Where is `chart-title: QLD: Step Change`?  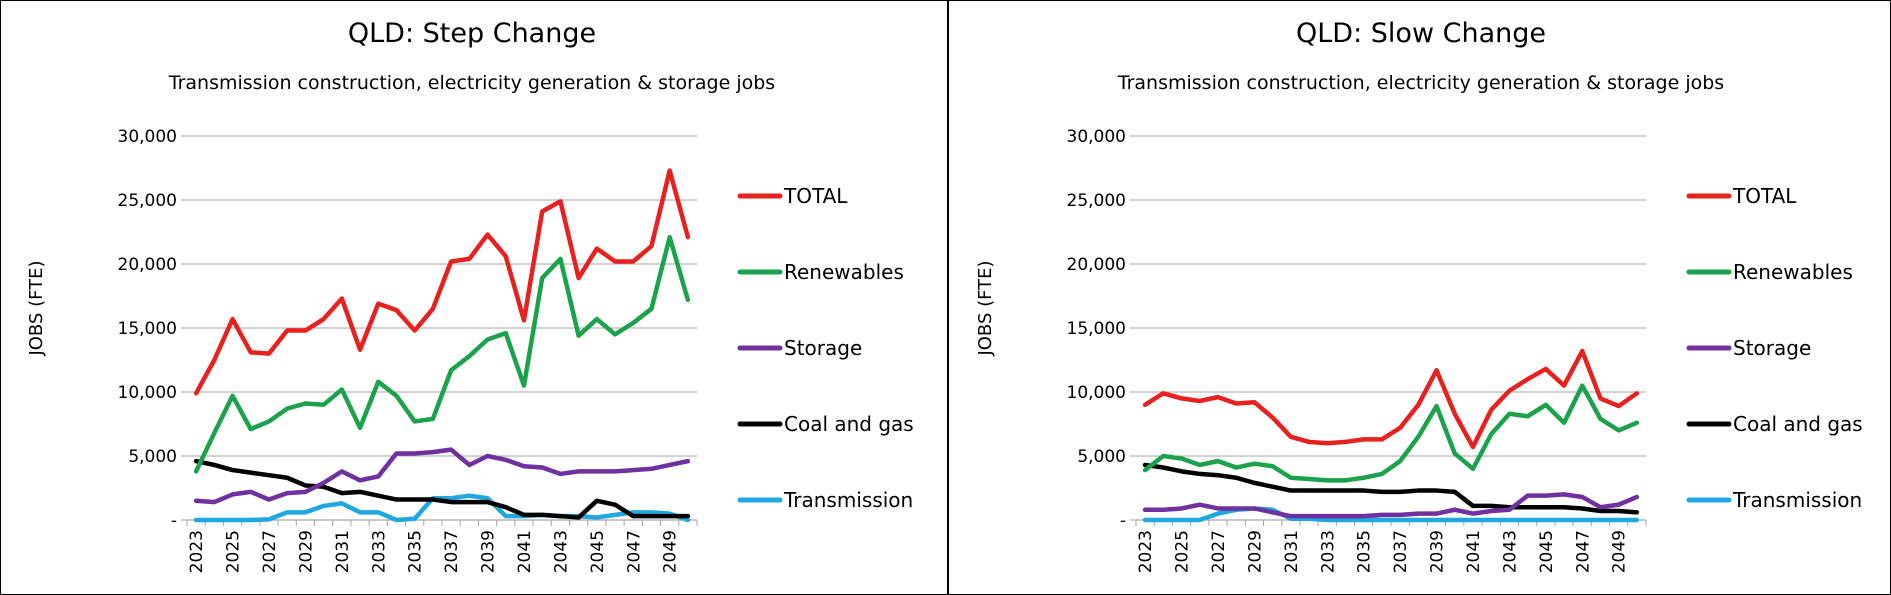
chart-title: QLD: Step Change is located at coordinates (472, 33).